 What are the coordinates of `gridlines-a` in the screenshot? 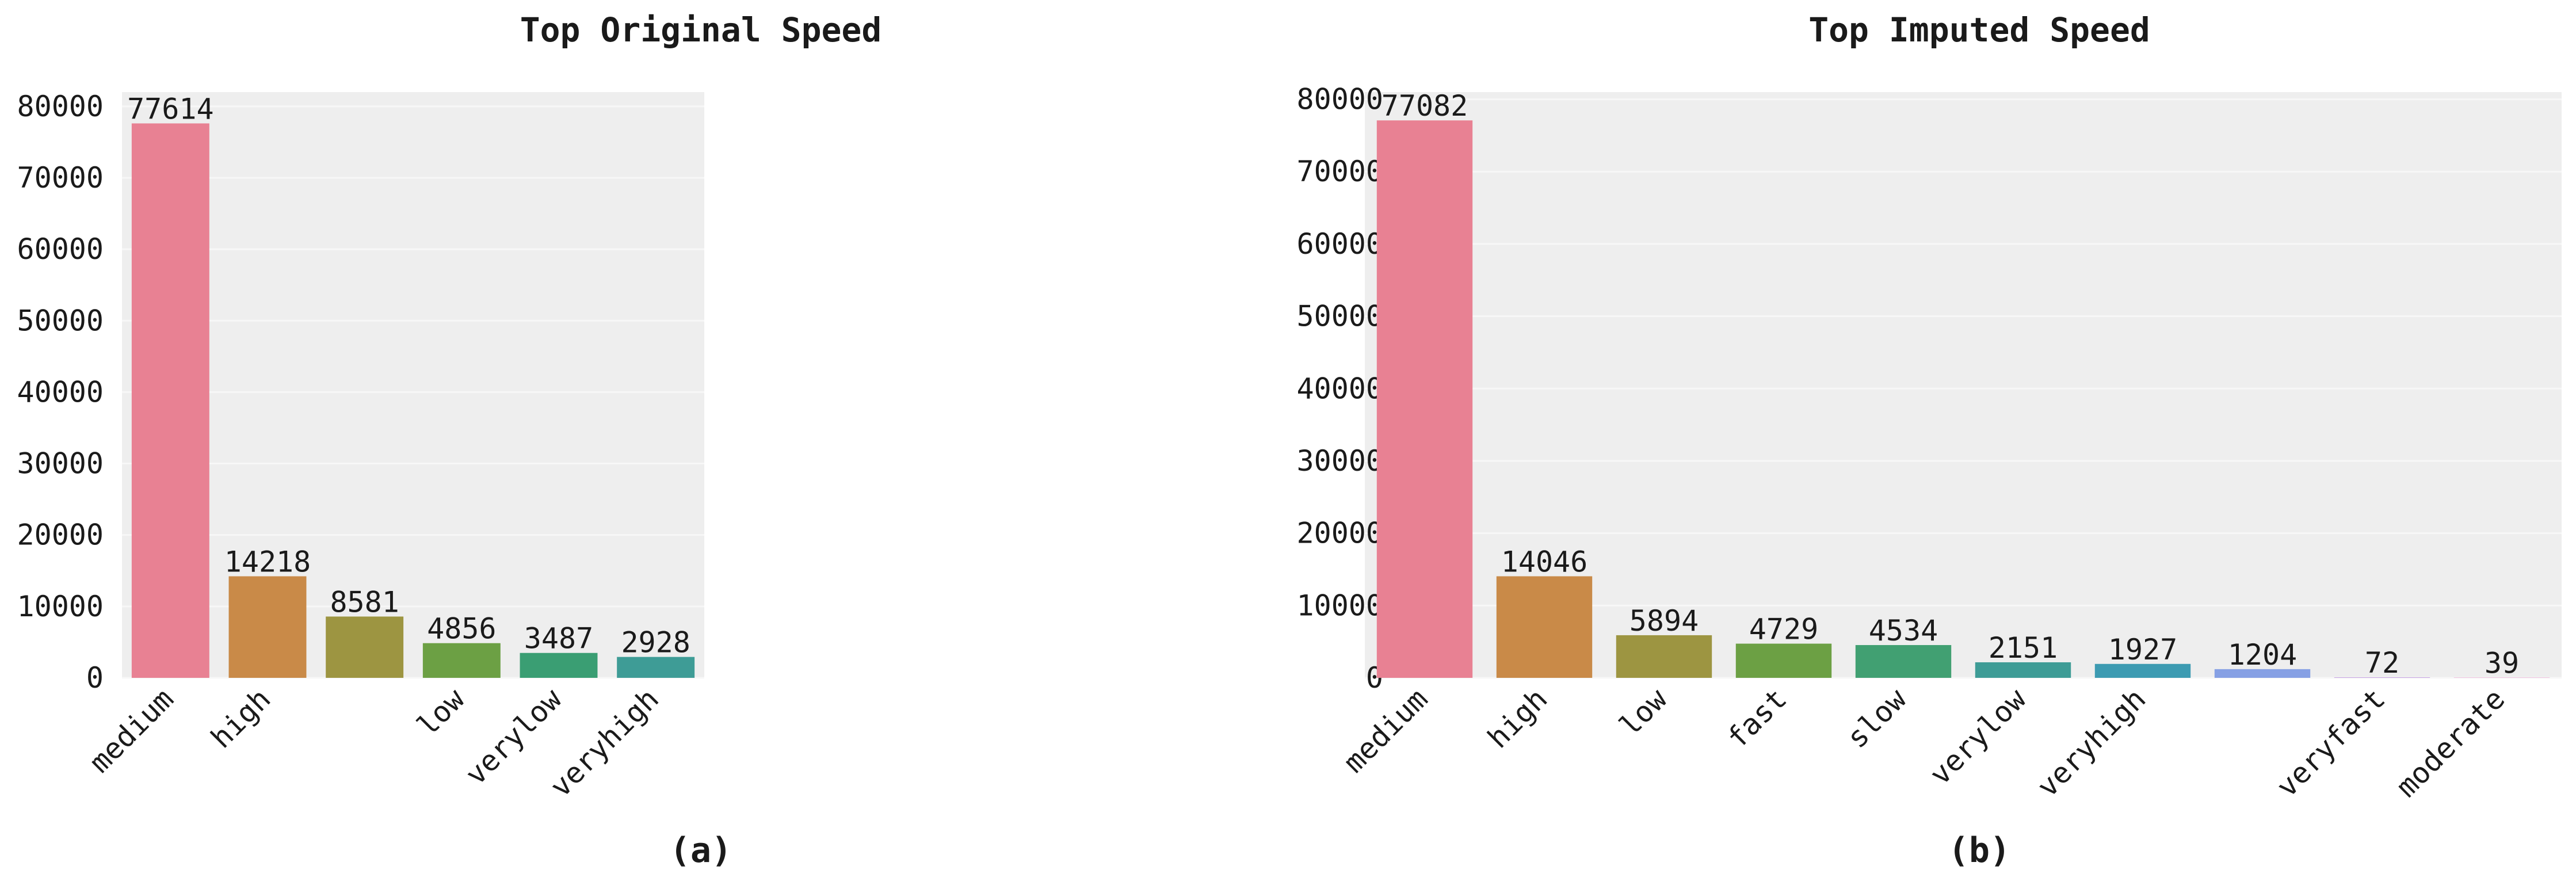 It's located at (413, 392).